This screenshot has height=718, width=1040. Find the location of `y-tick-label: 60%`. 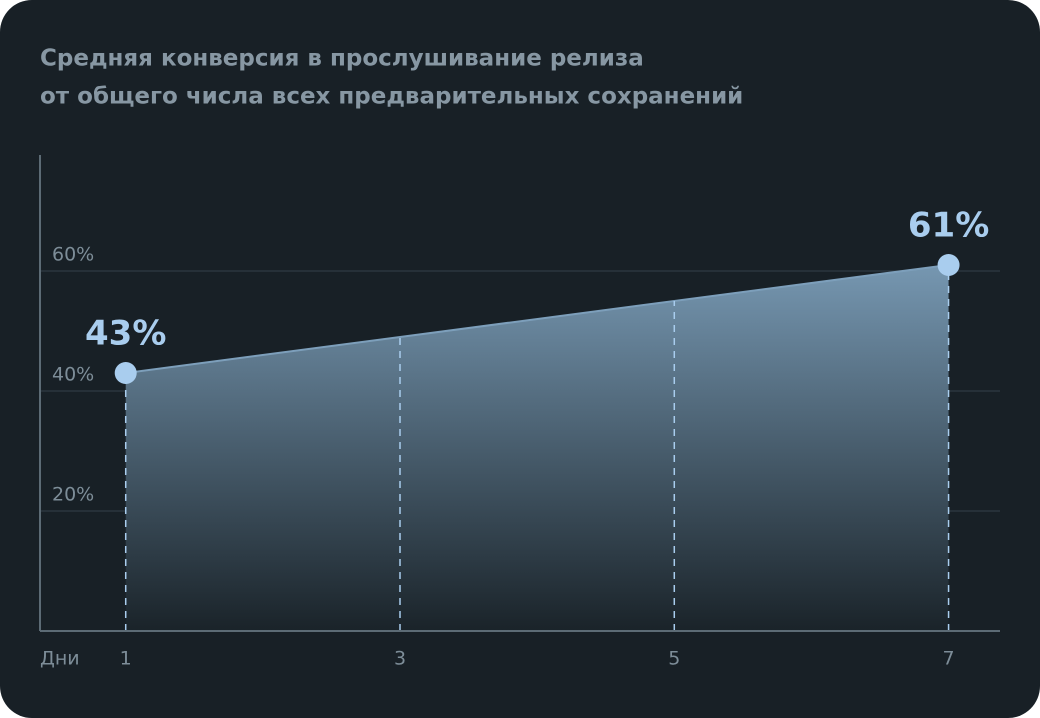

y-tick-label: 60% is located at coordinates (73, 255).